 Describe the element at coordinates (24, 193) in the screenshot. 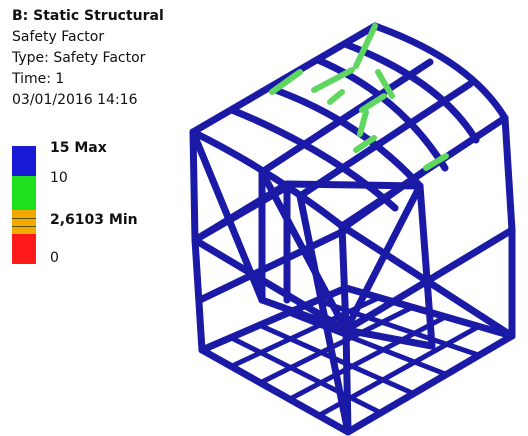

I see `color-band-mid` at that location.